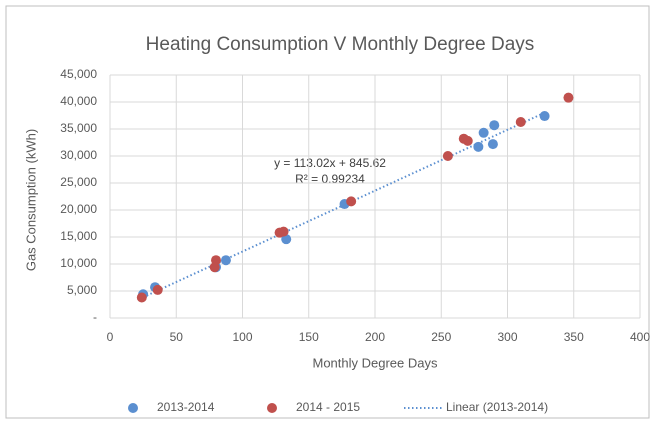 The width and height of the screenshot is (656, 426). What do you see at coordinates (95, 317) in the screenshot?
I see `y-tick-label: -` at bounding box center [95, 317].